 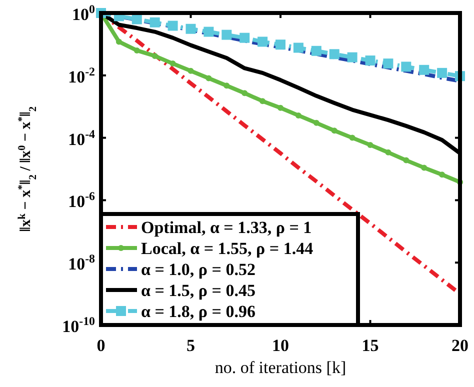 I want to click on legend-label: Local, α = 1.55, ρ = 1.44, so click(x=227, y=248).